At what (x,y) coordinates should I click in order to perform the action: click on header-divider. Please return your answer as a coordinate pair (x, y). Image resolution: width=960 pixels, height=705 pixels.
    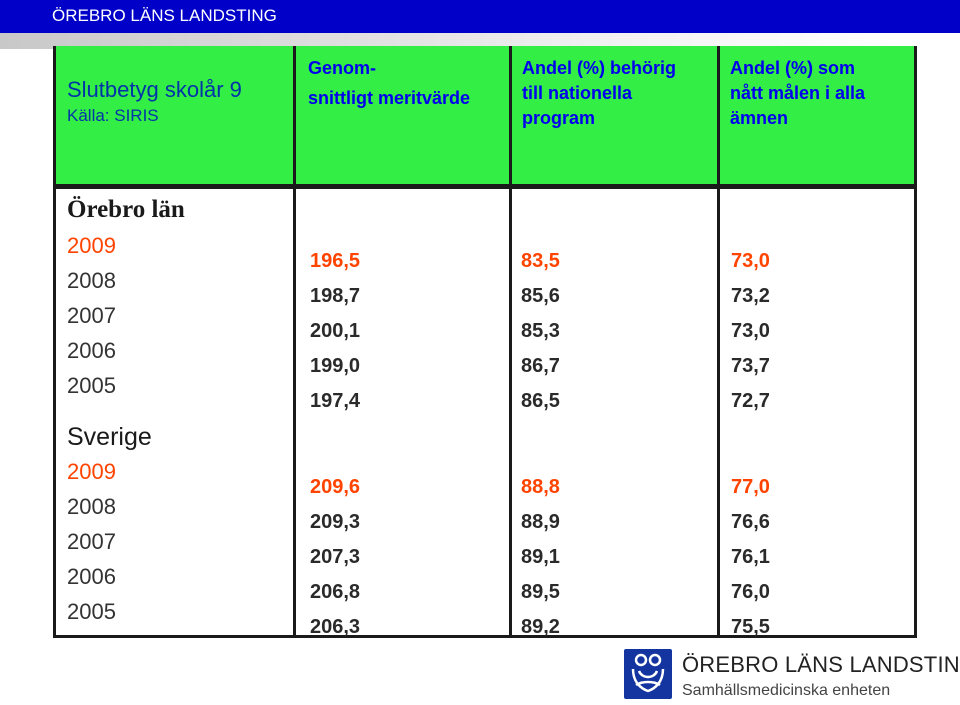
    Looking at the image, I should click on (485, 186).